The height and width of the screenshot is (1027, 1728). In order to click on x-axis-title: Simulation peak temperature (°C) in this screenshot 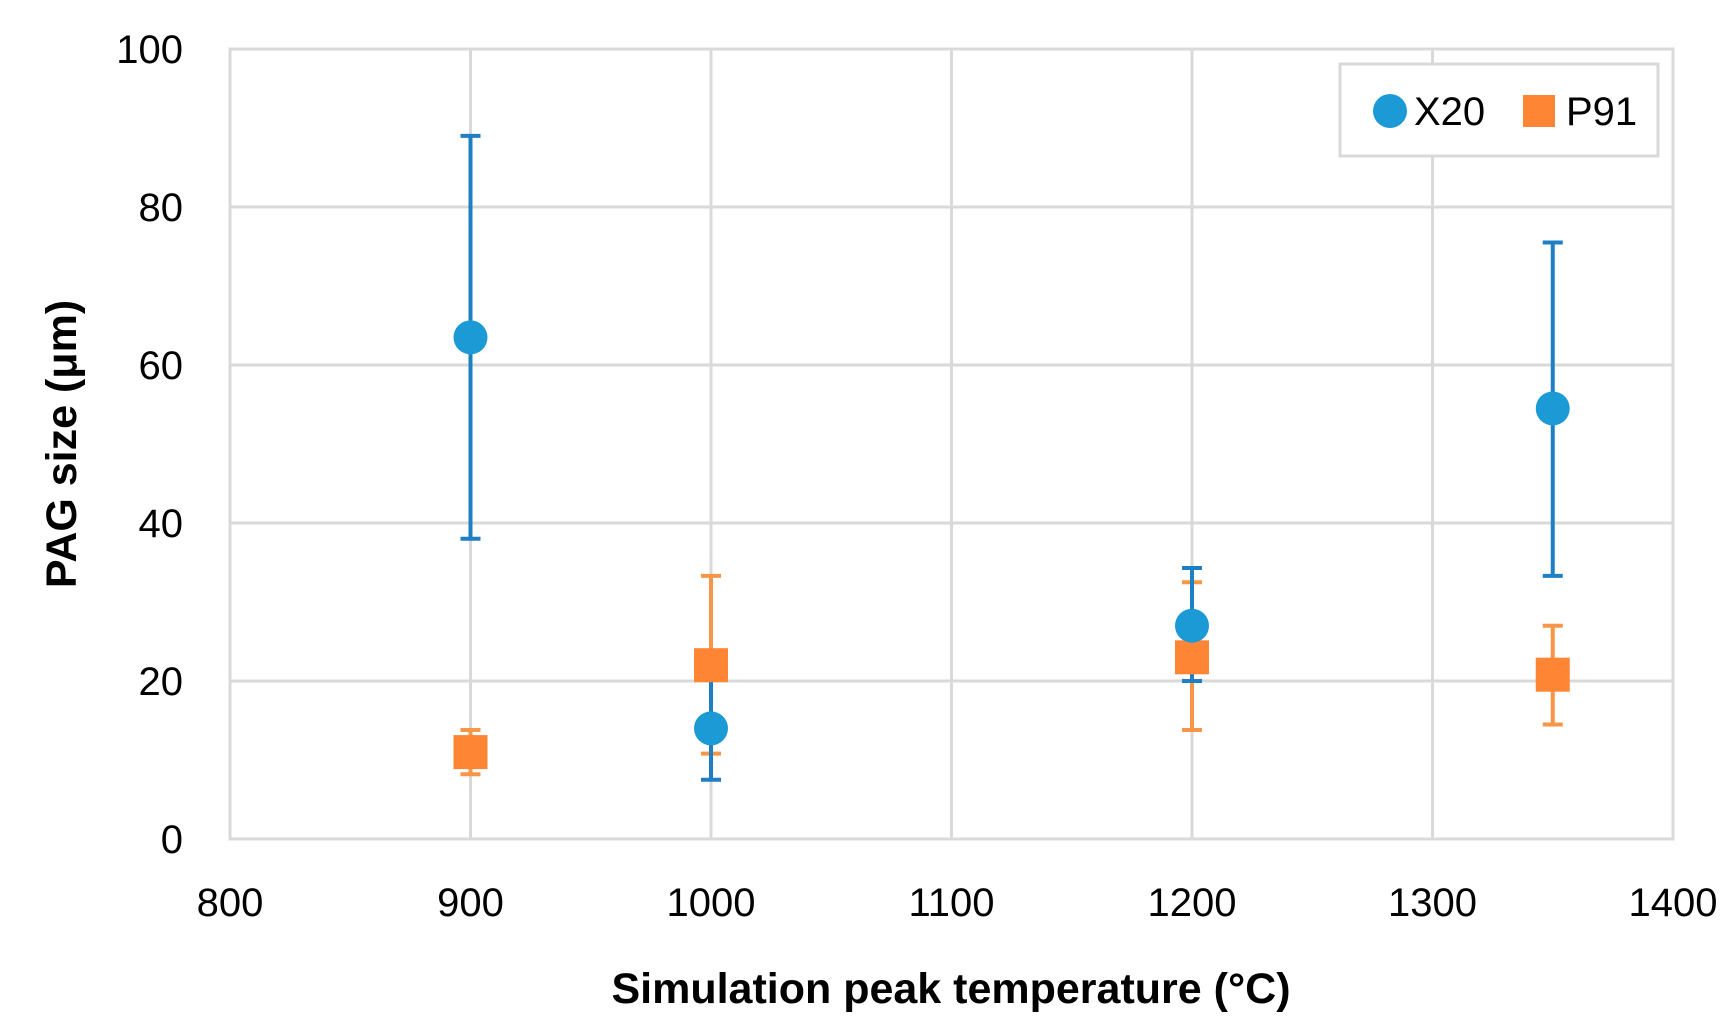, I will do `click(950, 989)`.